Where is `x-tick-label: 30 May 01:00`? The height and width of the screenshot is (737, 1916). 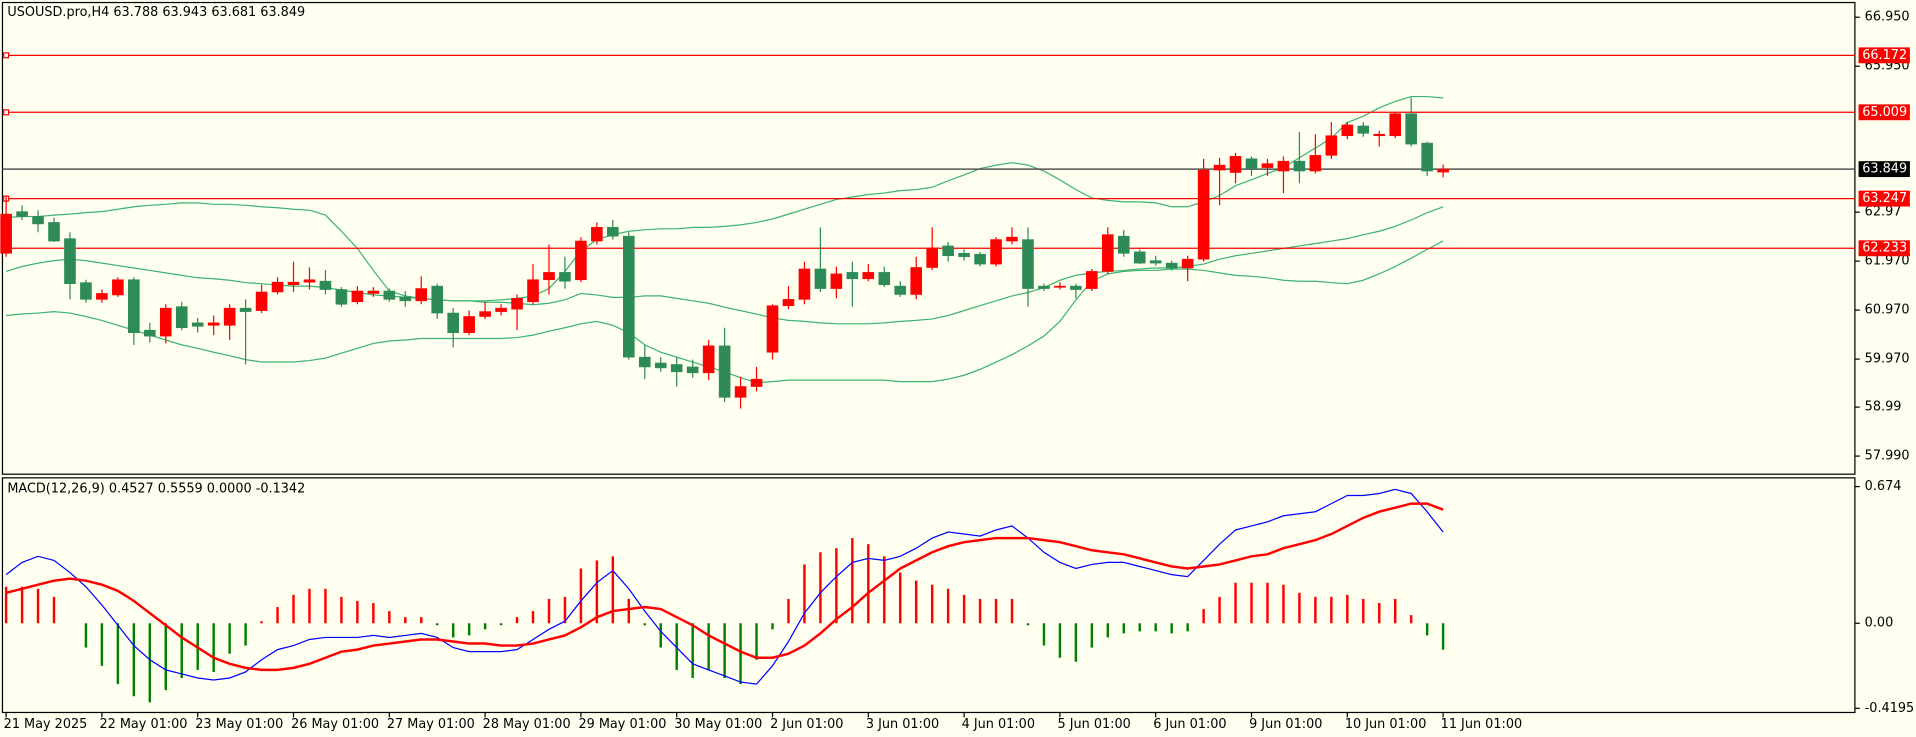
x-tick-label: 30 May 01:00 is located at coordinates (718, 724).